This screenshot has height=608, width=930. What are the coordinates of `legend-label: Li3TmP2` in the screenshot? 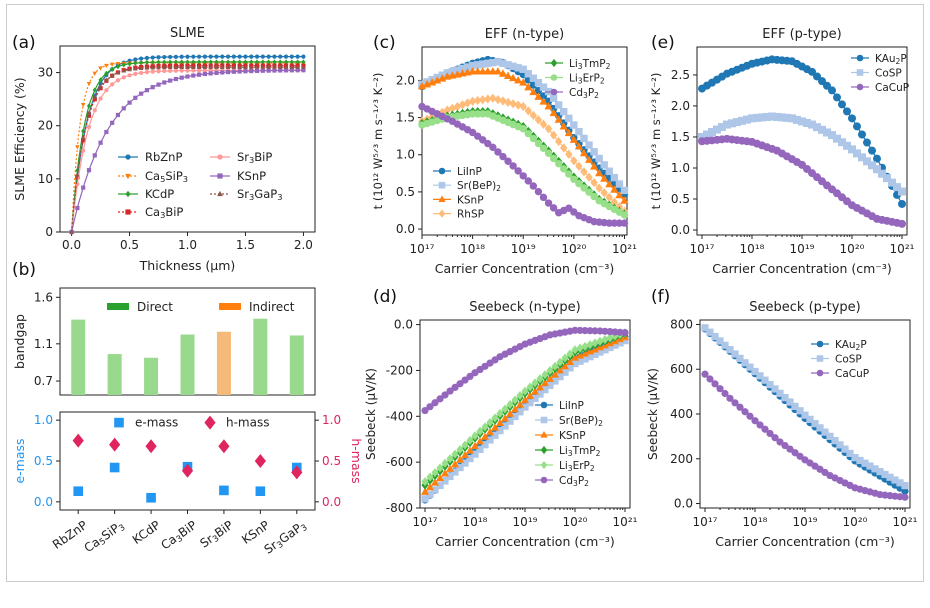 It's located at (590, 64).